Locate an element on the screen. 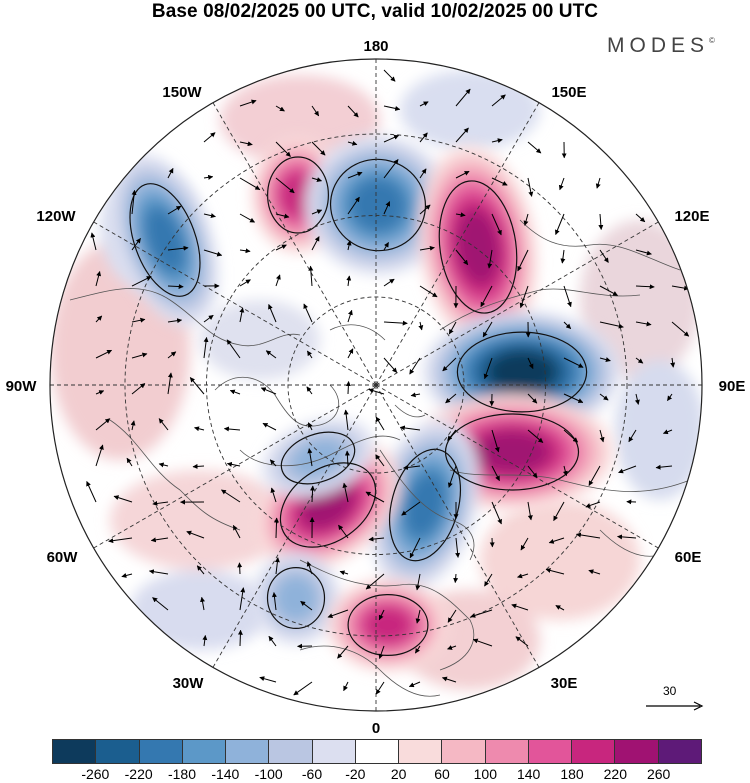 The height and width of the screenshot is (783, 750). colorbar is located at coordinates (377, 751).